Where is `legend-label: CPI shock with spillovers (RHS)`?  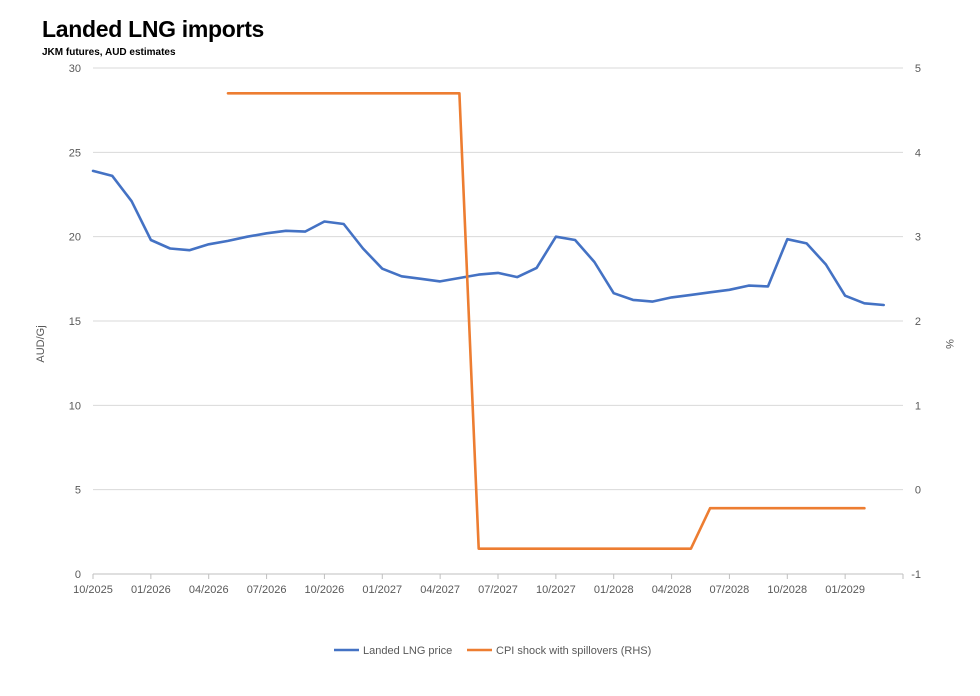 legend-label: CPI shock with spillovers (RHS) is located at coordinates (573, 651).